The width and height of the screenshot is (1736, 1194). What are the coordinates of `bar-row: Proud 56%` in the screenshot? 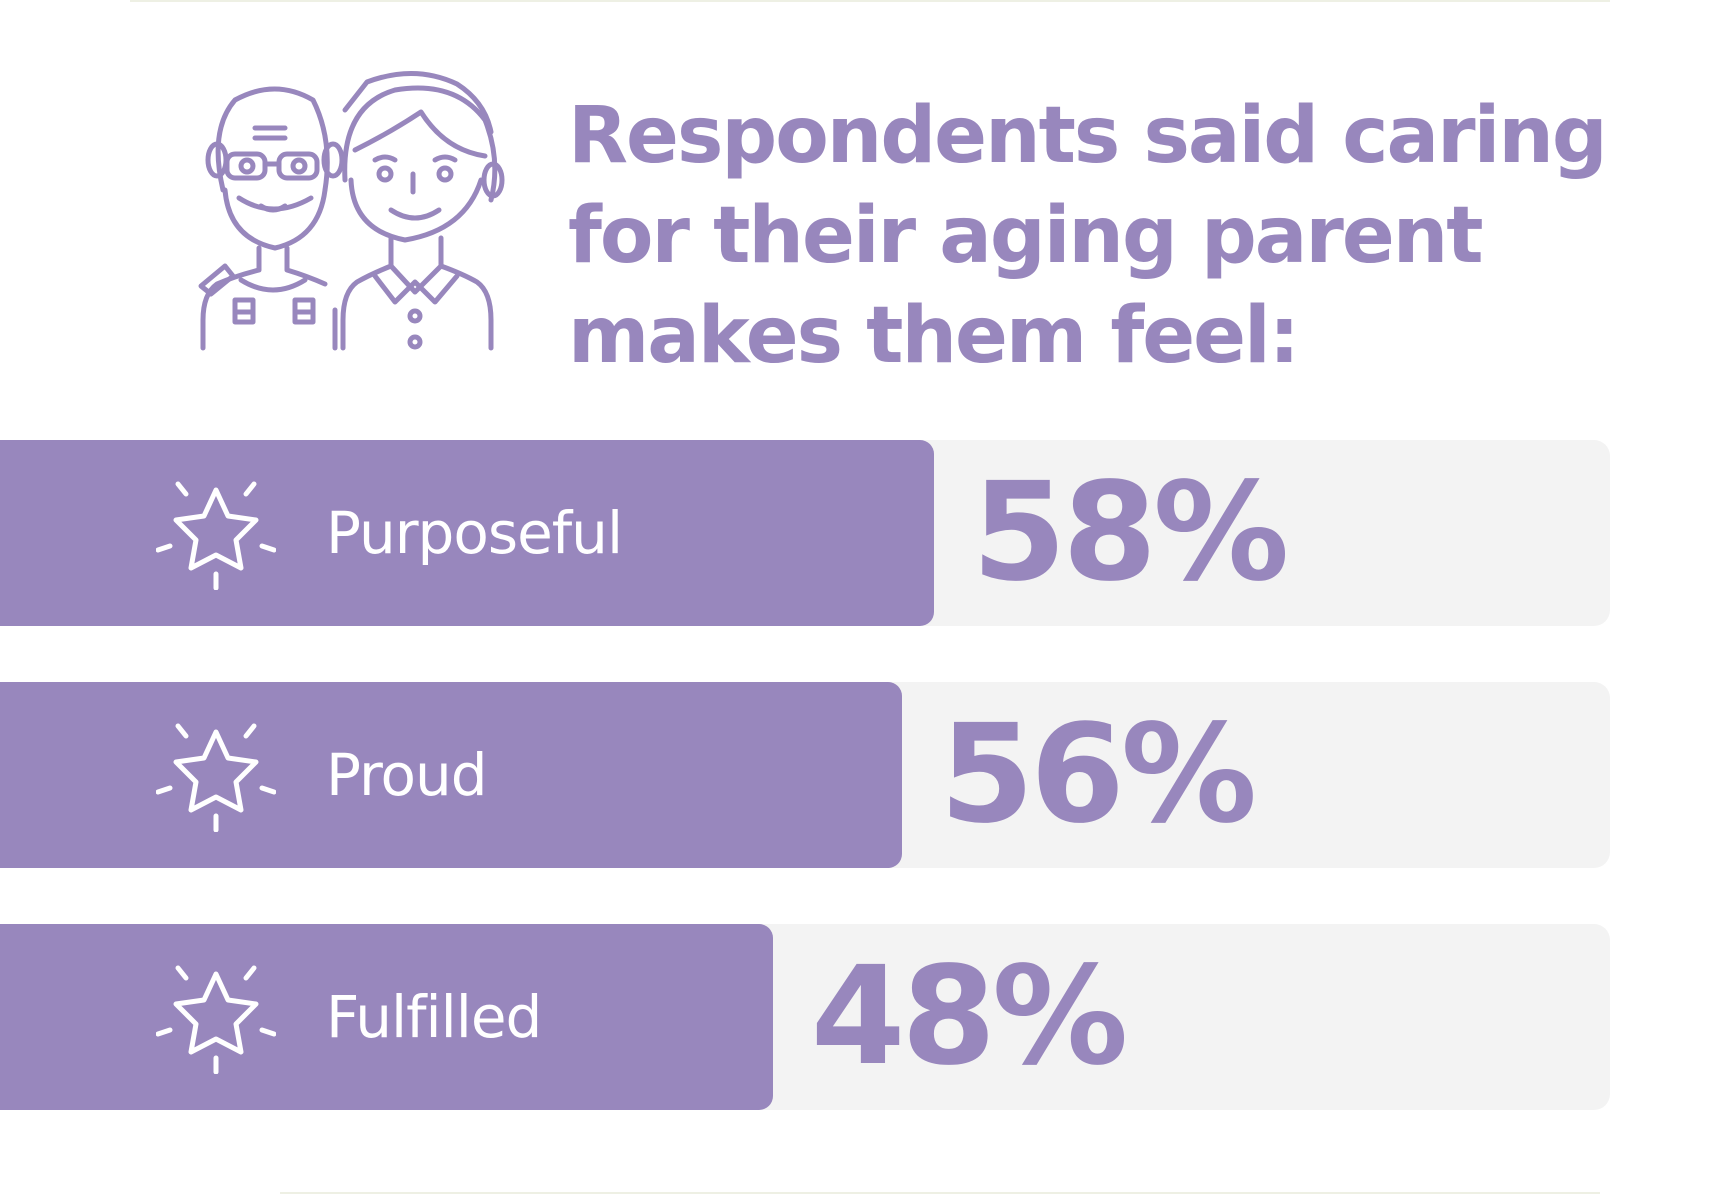 It's located at (805, 775).